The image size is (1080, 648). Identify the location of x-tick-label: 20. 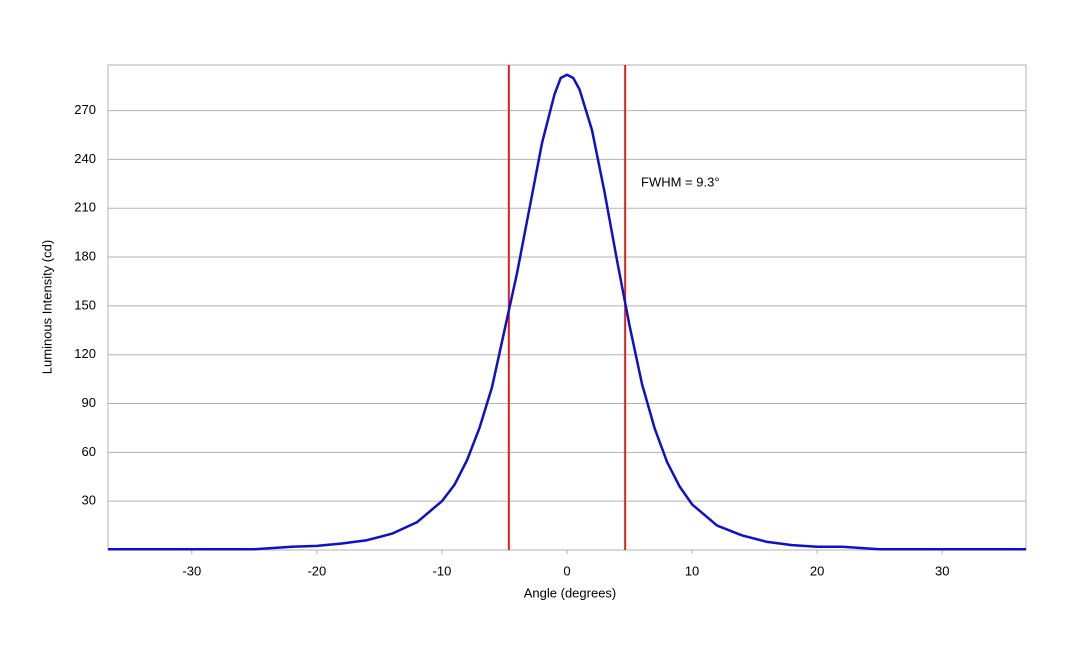
(817, 570).